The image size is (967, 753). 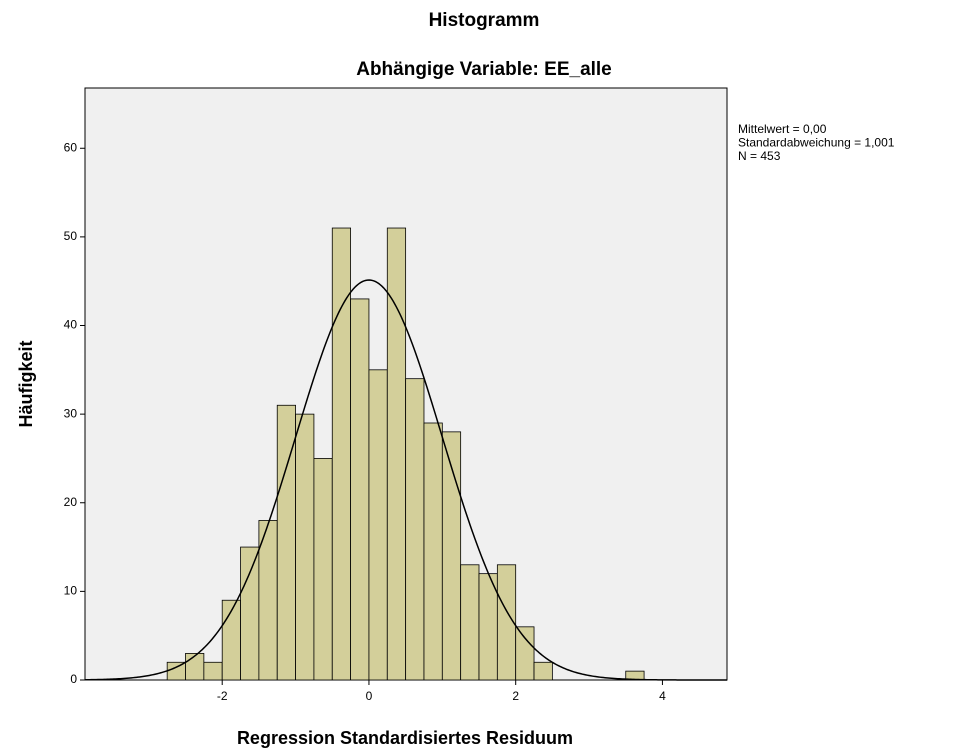 I want to click on stat-label: N = 453, so click(x=759, y=156).